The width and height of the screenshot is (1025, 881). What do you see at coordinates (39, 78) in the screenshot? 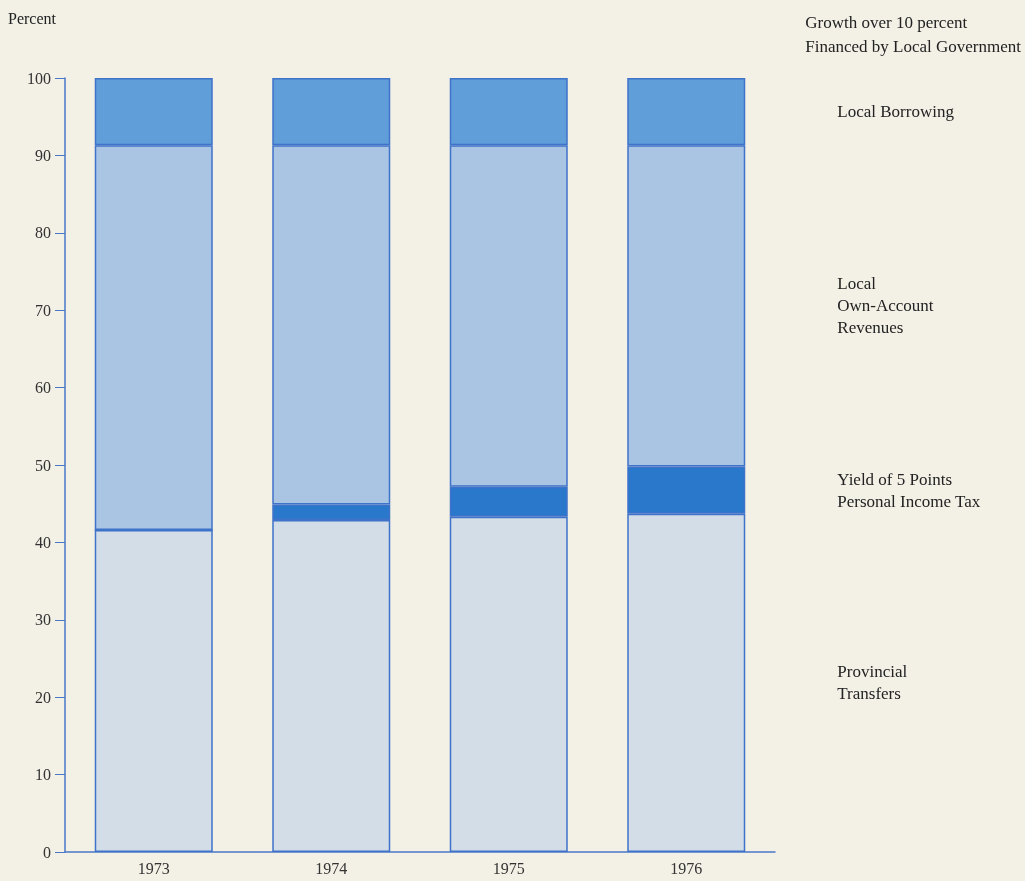
I see `y-tick-label: 100` at bounding box center [39, 78].